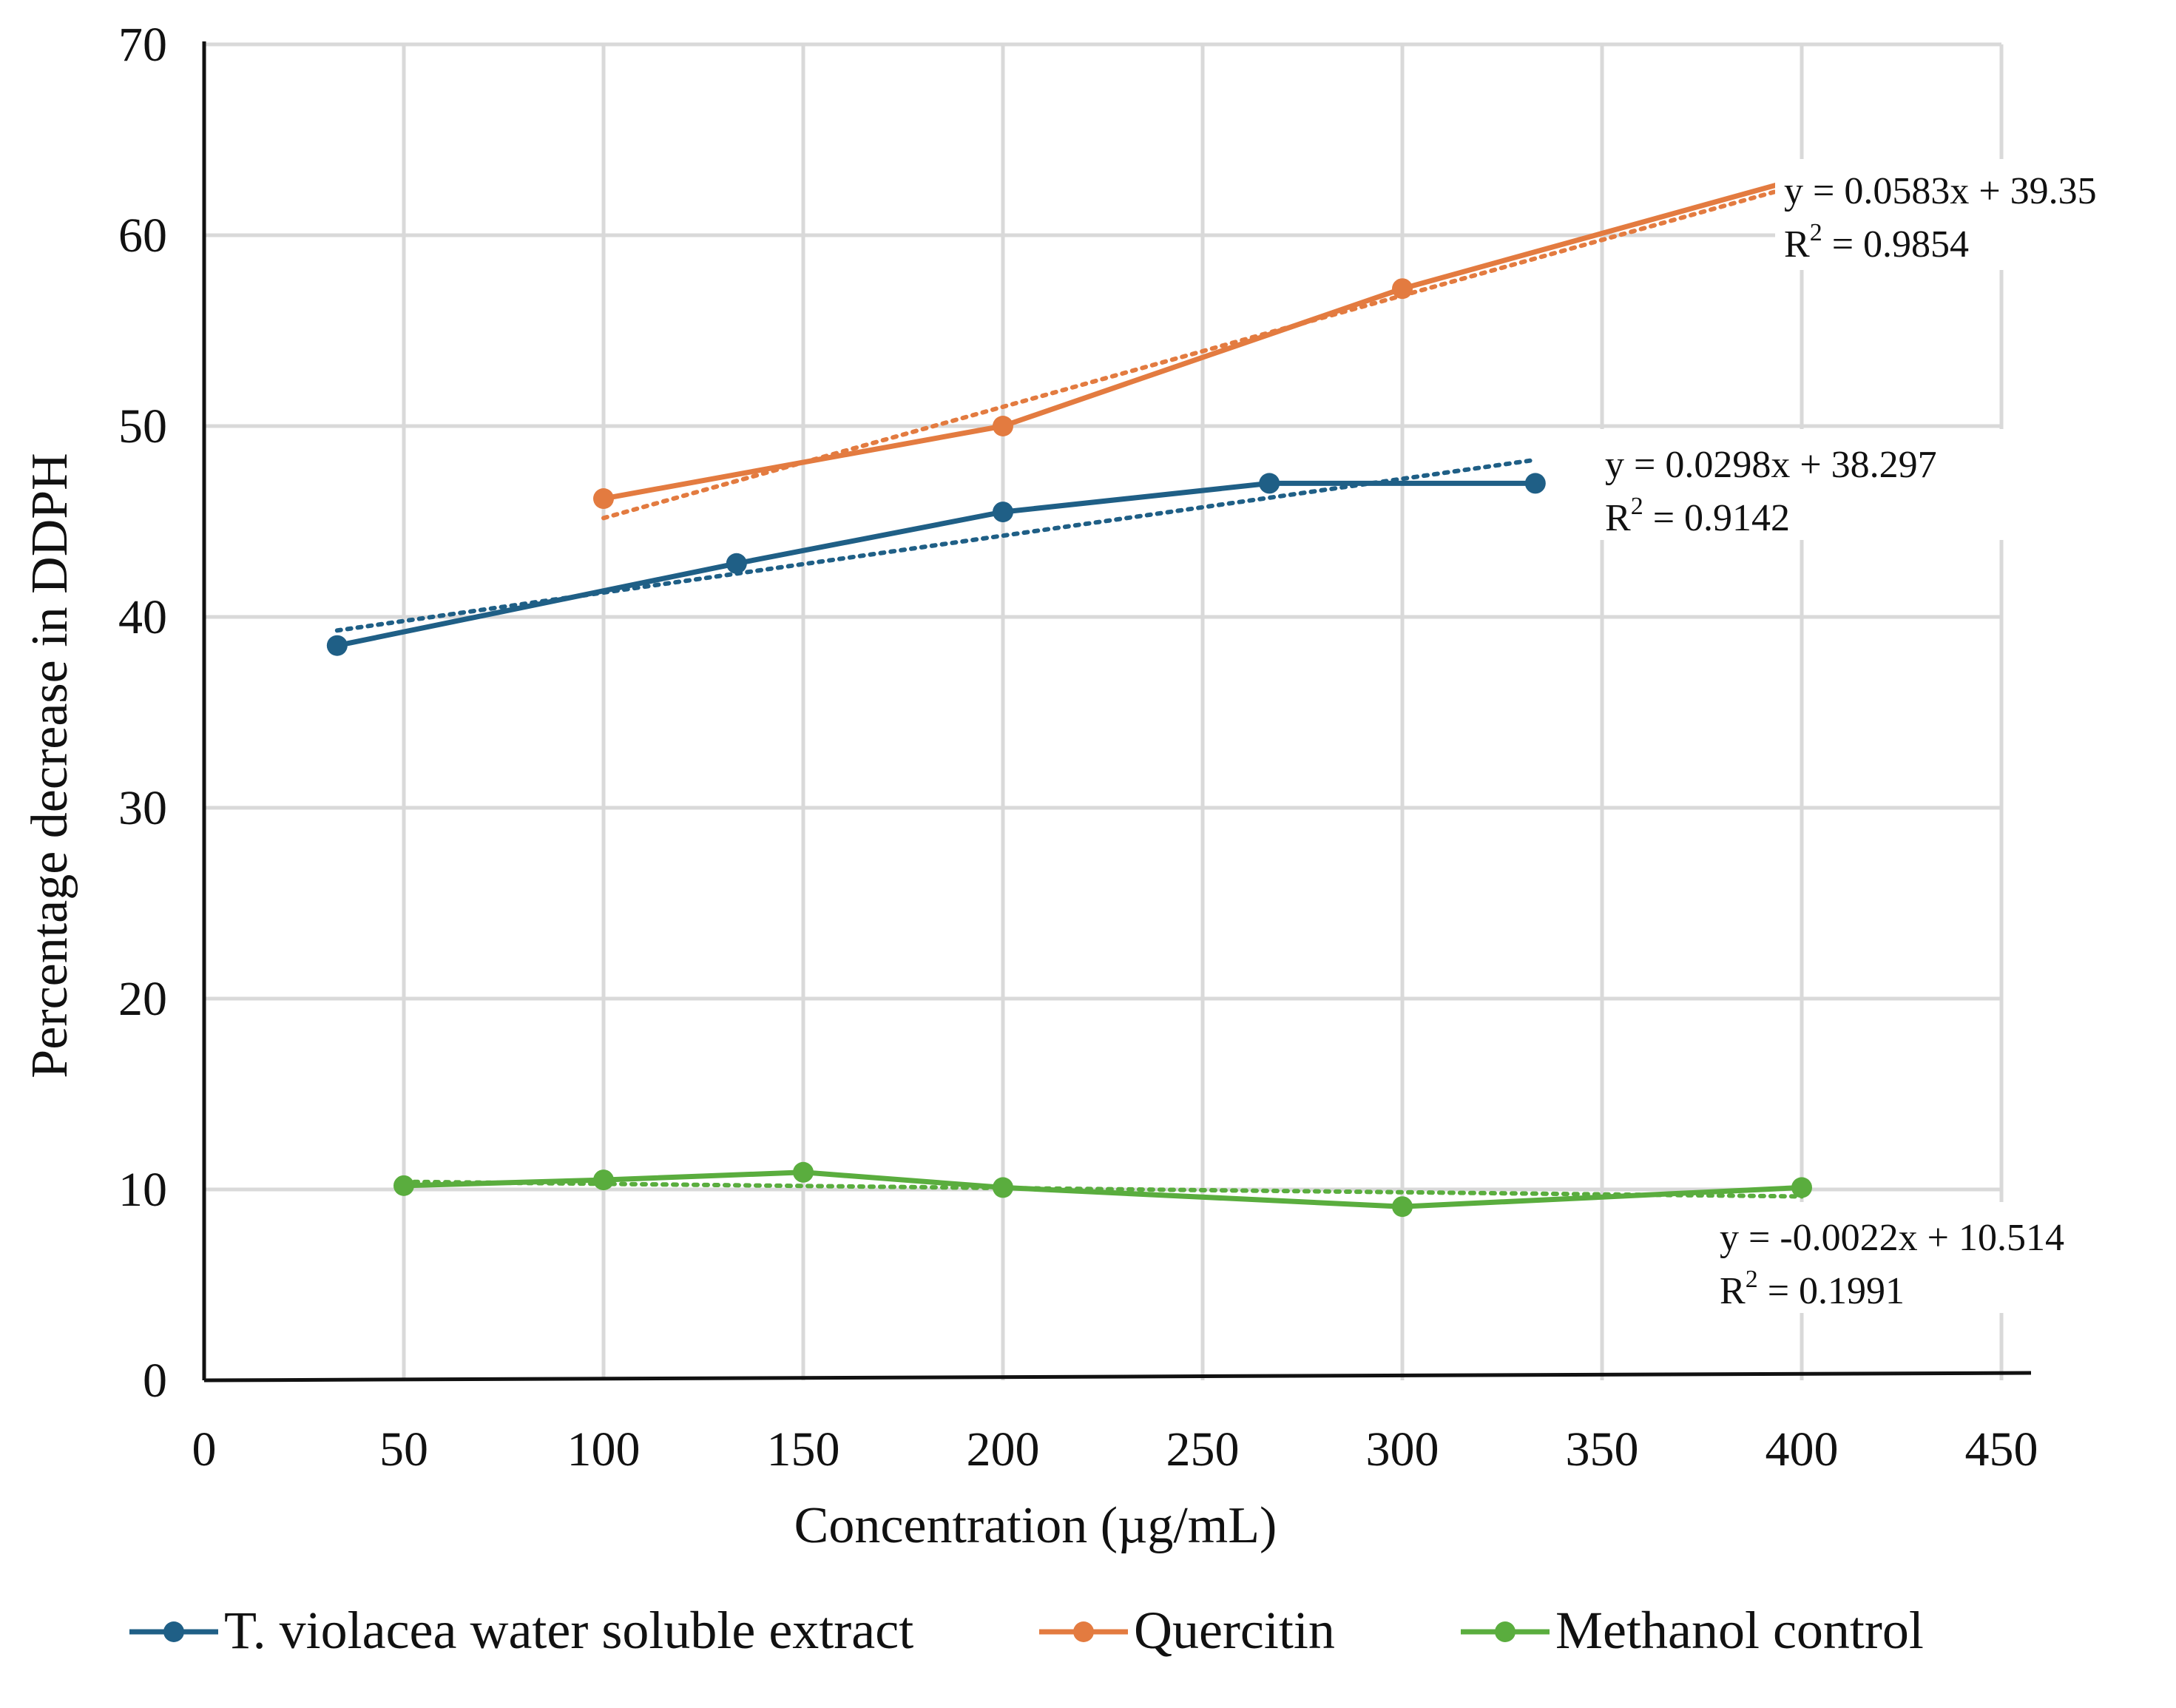 The height and width of the screenshot is (1708, 2176). What do you see at coordinates (143, 999) in the screenshot?
I see `y-tick-label: 20` at bounding box center [143, 999].